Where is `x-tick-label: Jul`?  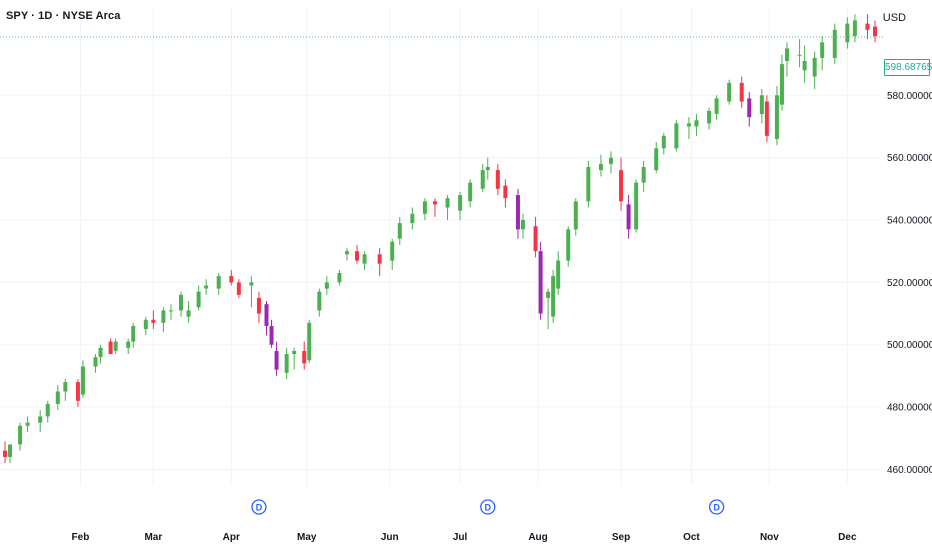
x-tick-label: Jul is located at coordinates (460, 537).